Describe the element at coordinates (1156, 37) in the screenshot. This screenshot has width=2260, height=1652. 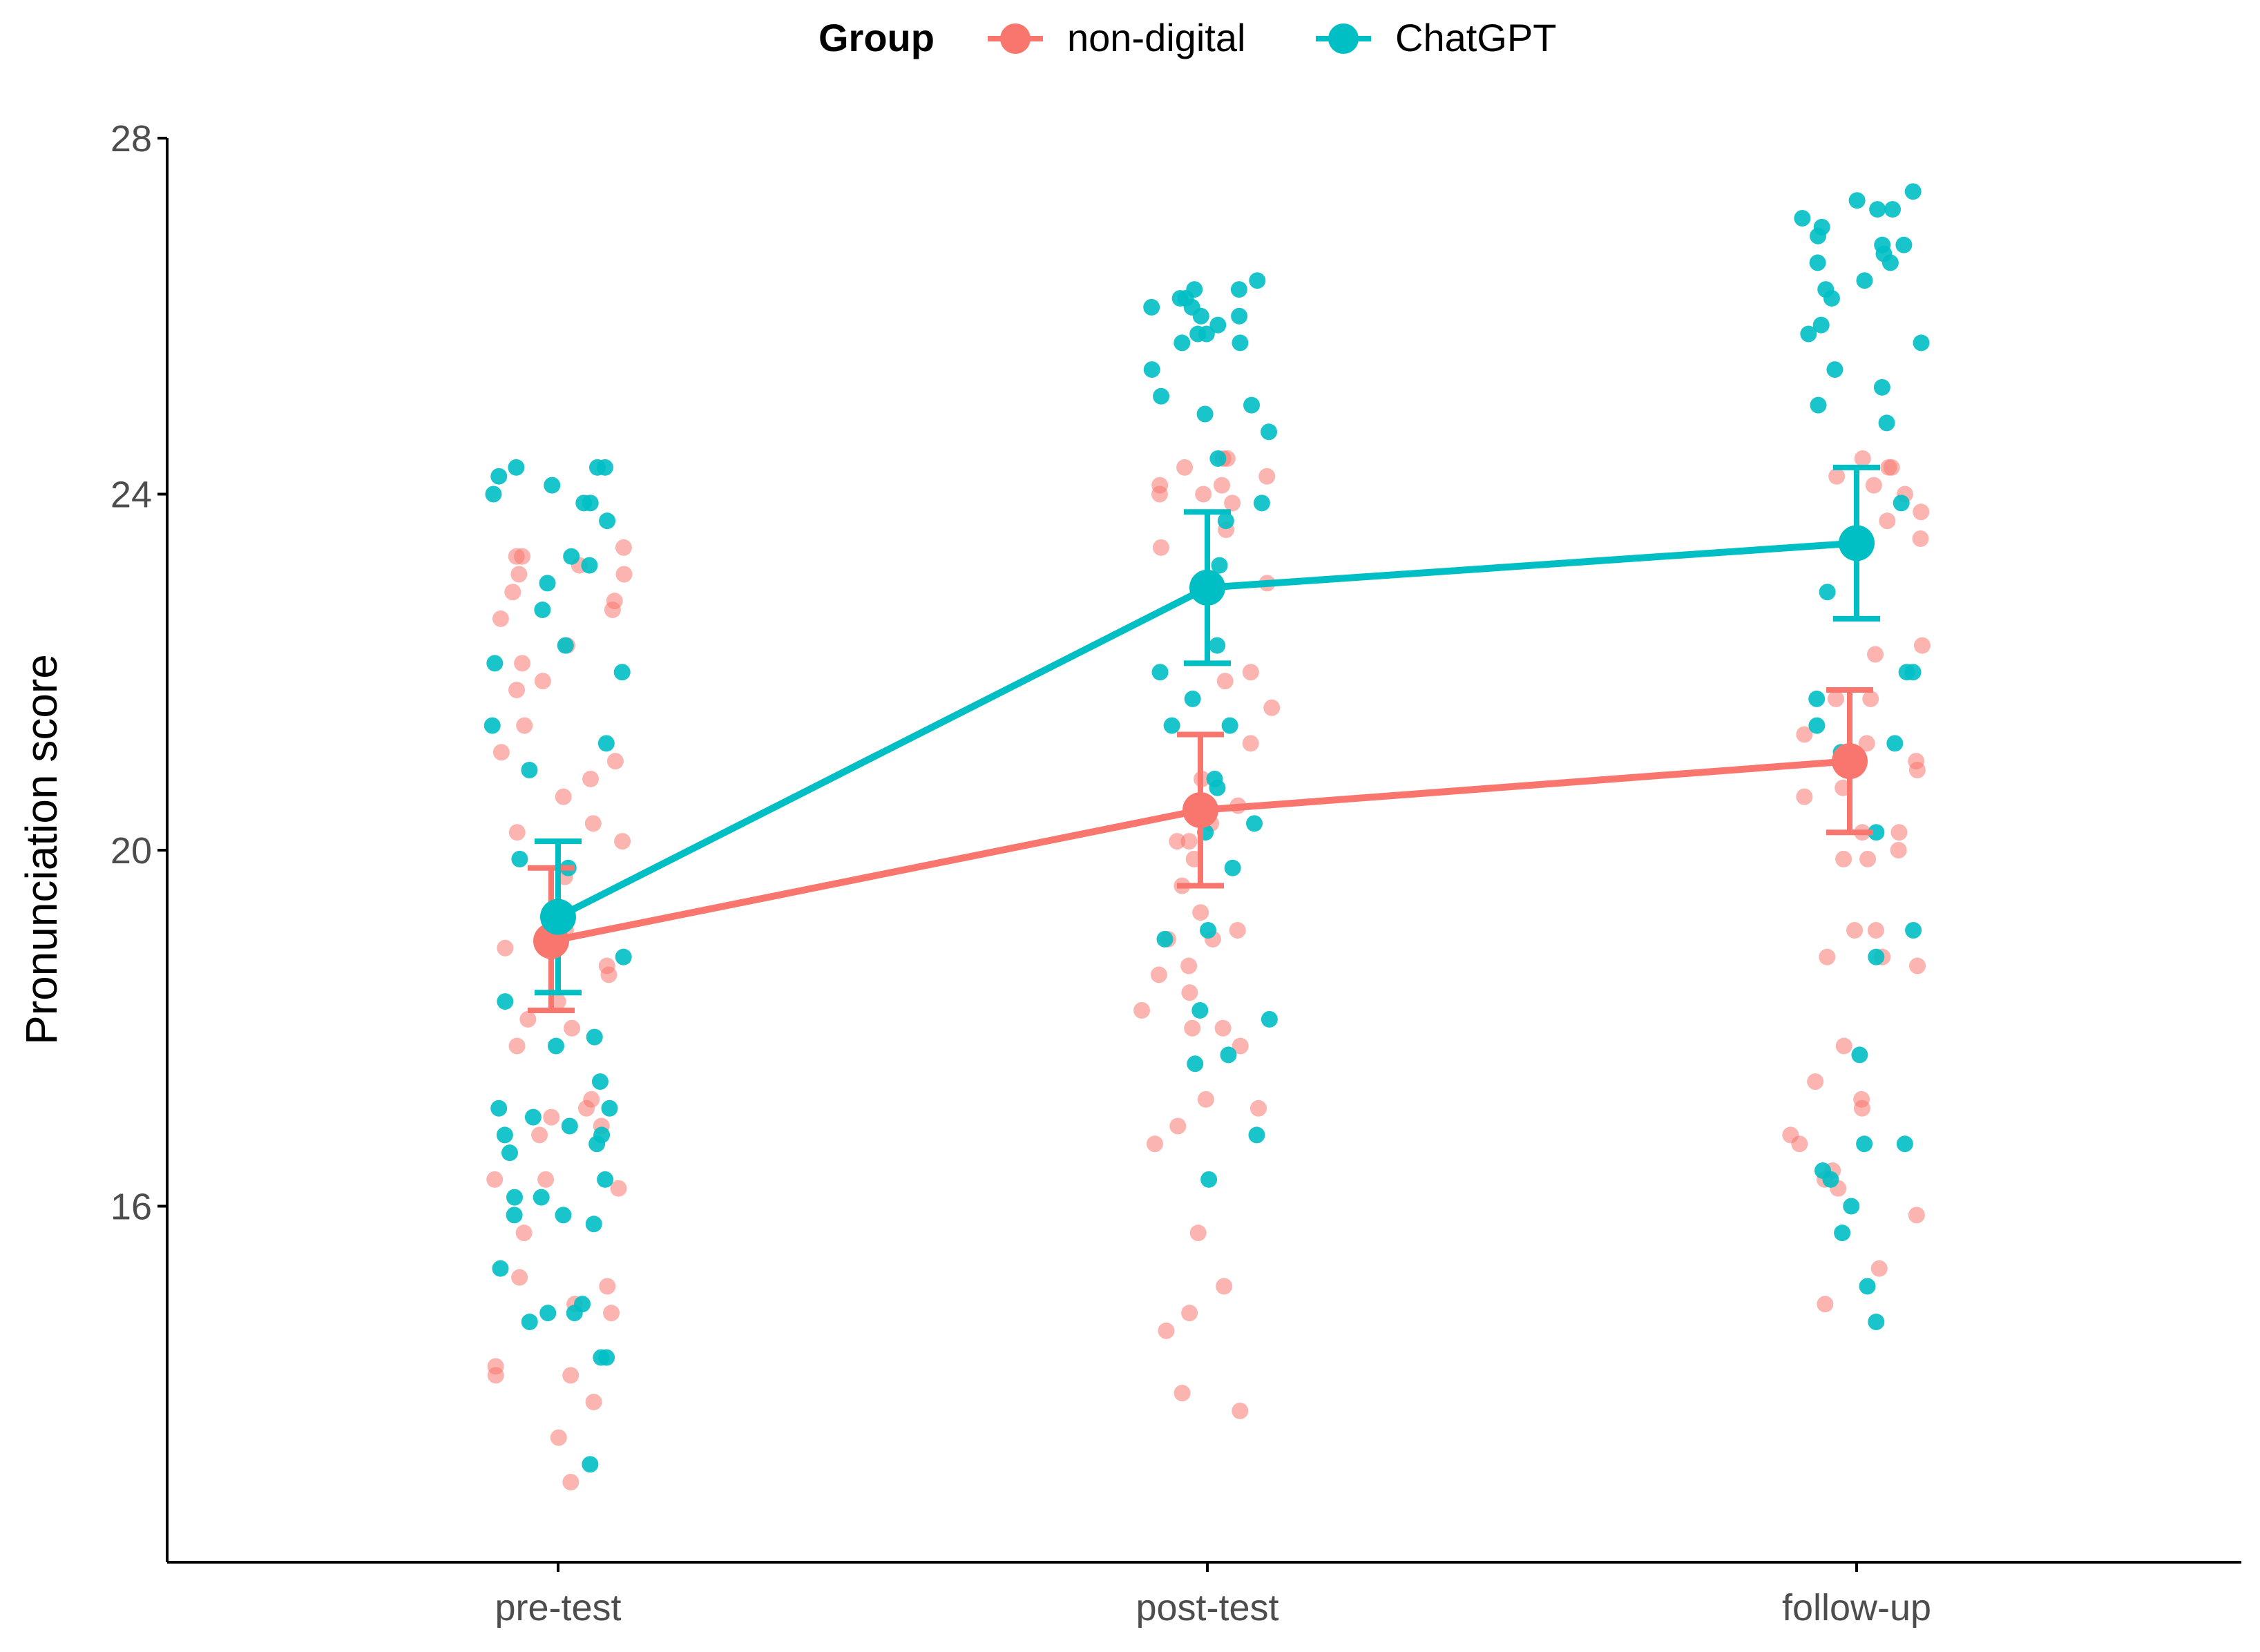
I see `legend-label-non-digital: non-digital` at that location.